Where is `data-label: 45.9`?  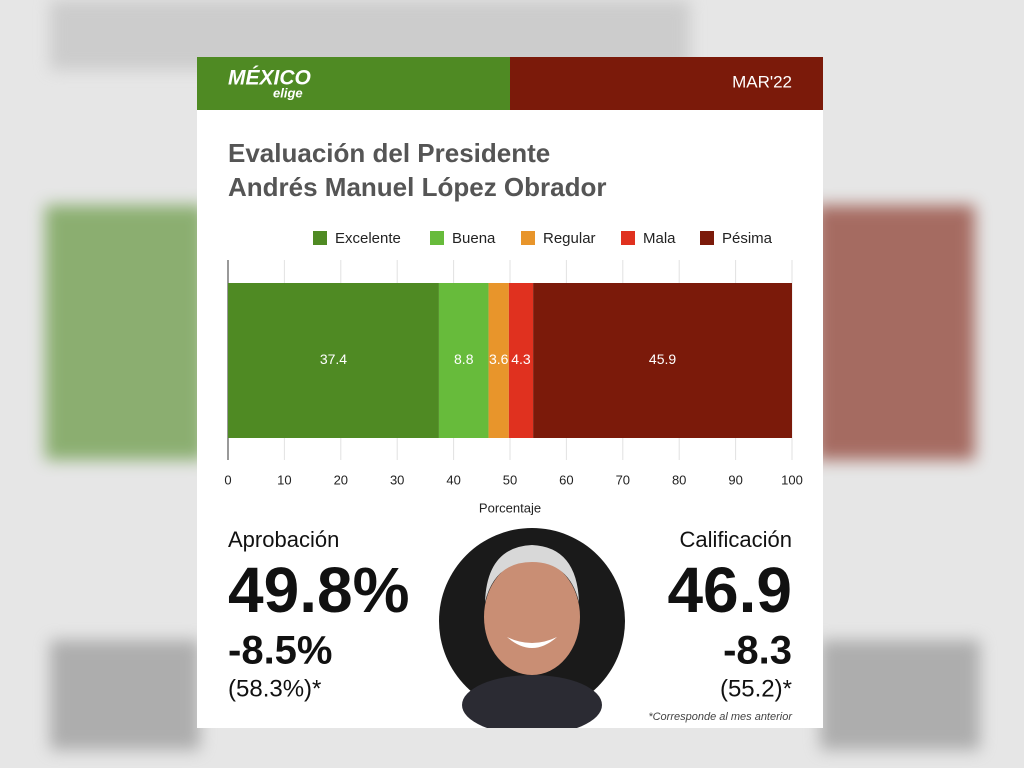 data-label: 45.9 is located at coordinates (662, 359).